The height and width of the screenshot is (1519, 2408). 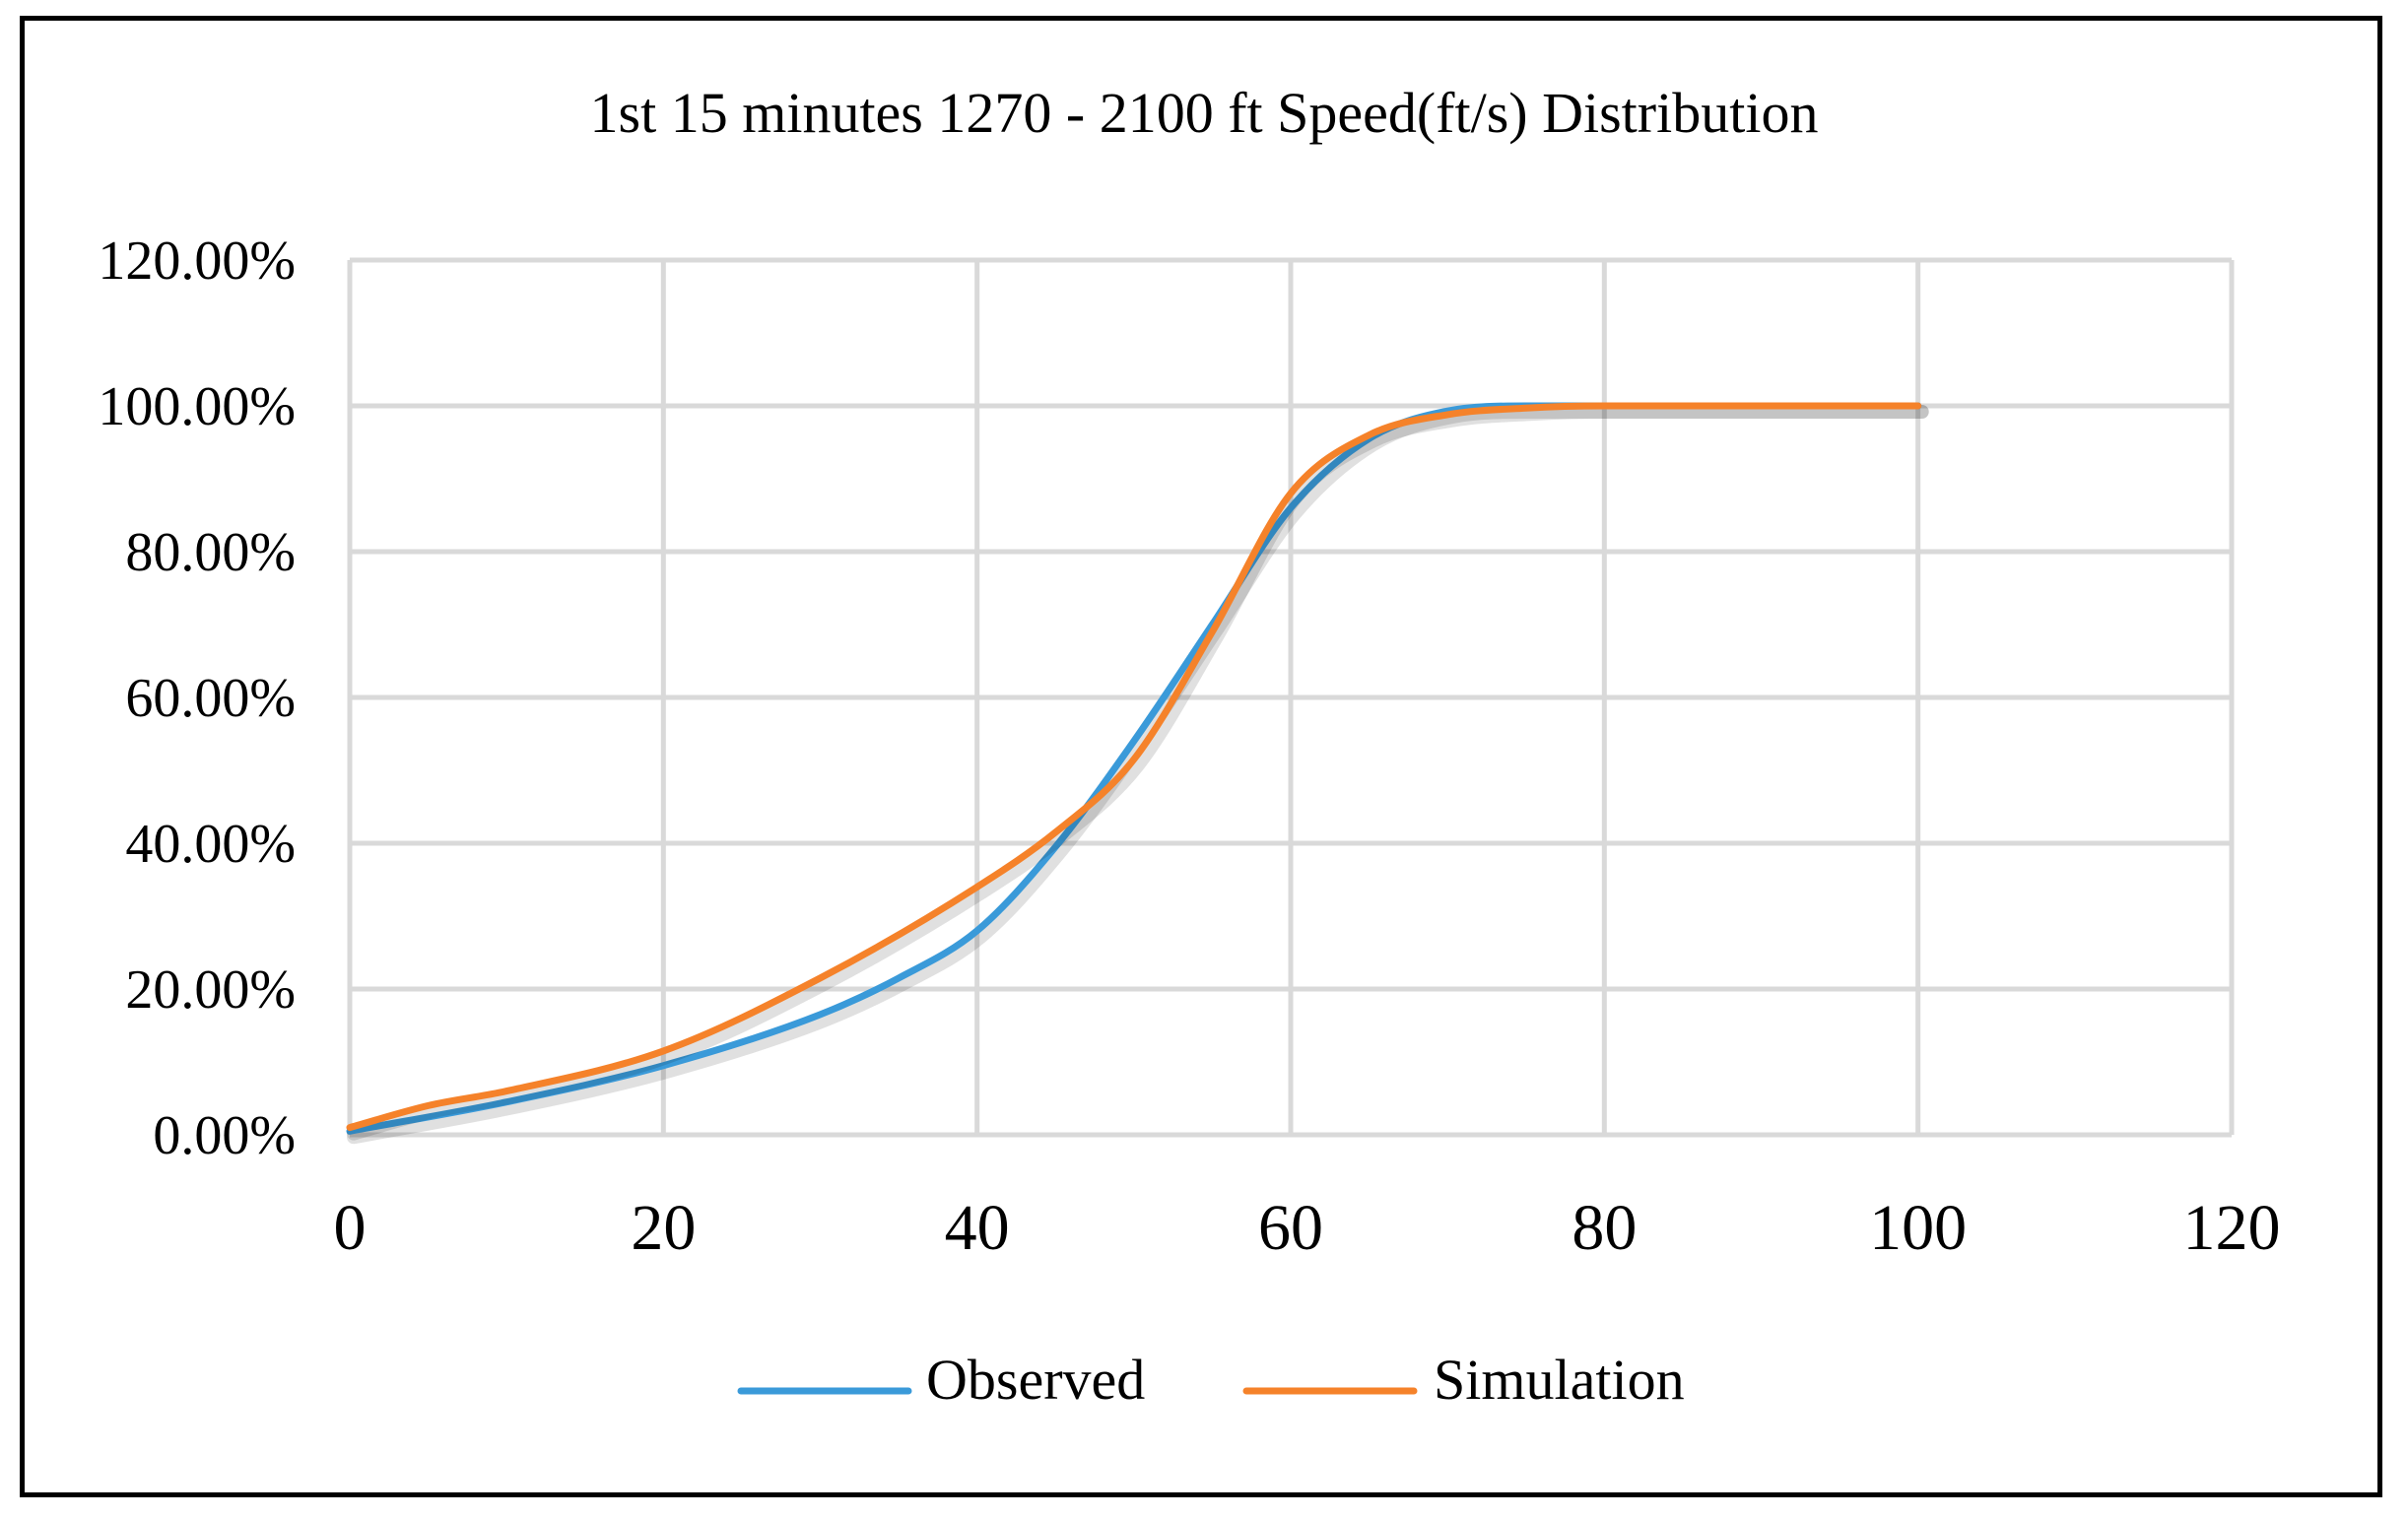 I want to click on x-tick-label: 0, so click(x=350, y=1228).